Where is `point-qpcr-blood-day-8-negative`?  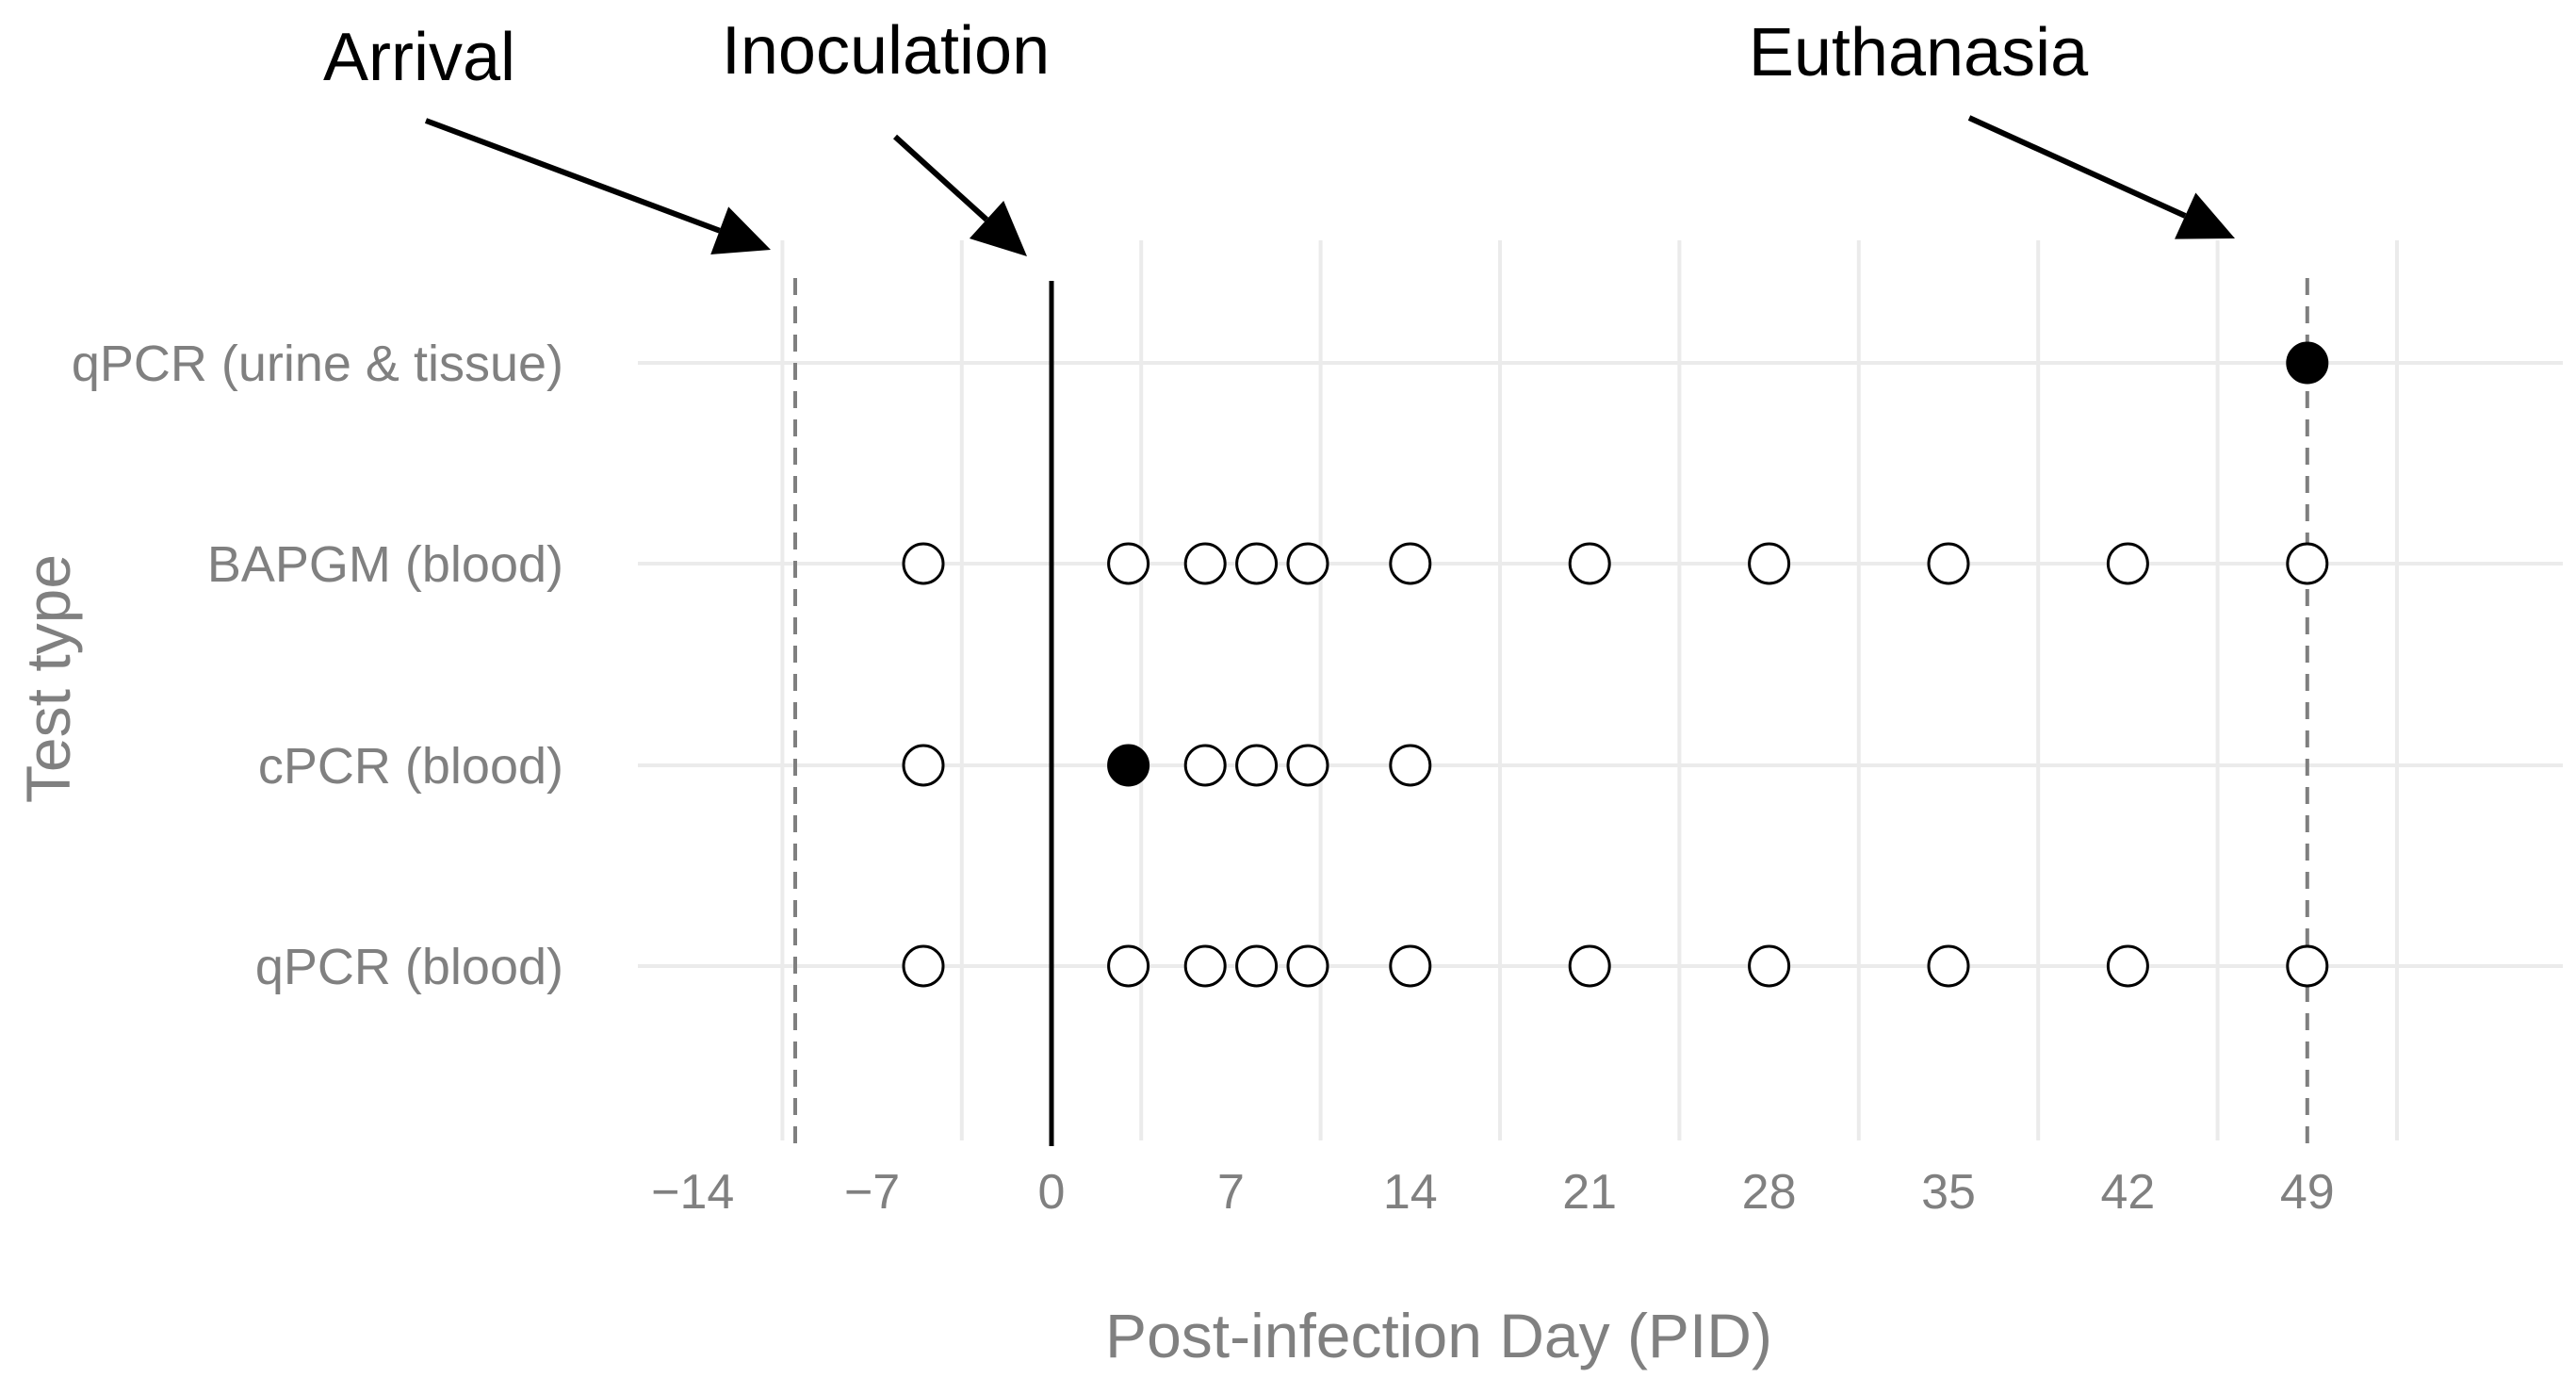
point-qpcr-blood-day-8-negative is located at coordinates (1257, 966).